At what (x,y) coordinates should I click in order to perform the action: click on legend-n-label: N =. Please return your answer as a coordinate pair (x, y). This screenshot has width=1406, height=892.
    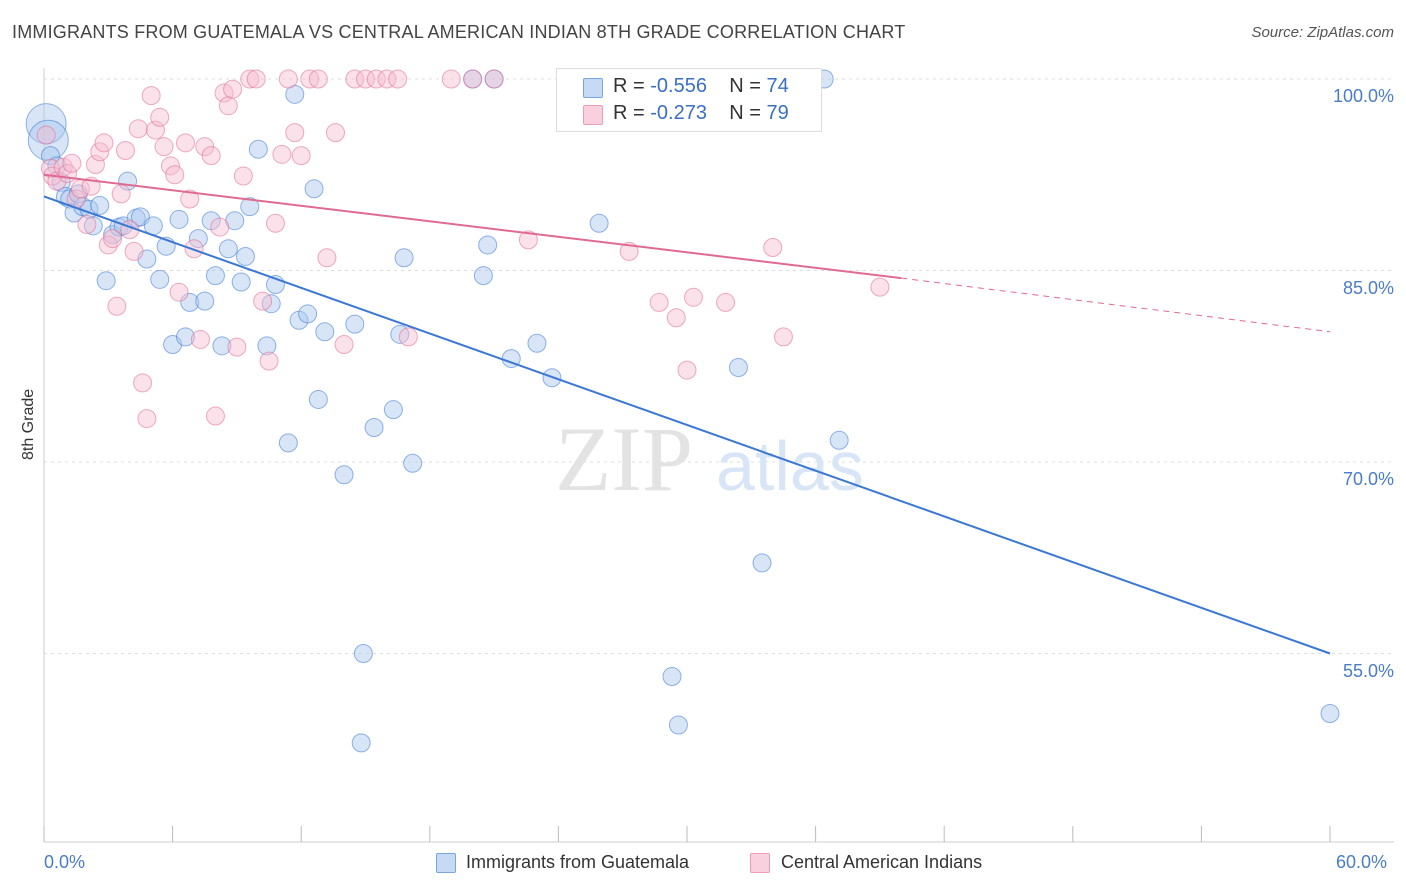
    Looking at the image, I should click on (745, 113).